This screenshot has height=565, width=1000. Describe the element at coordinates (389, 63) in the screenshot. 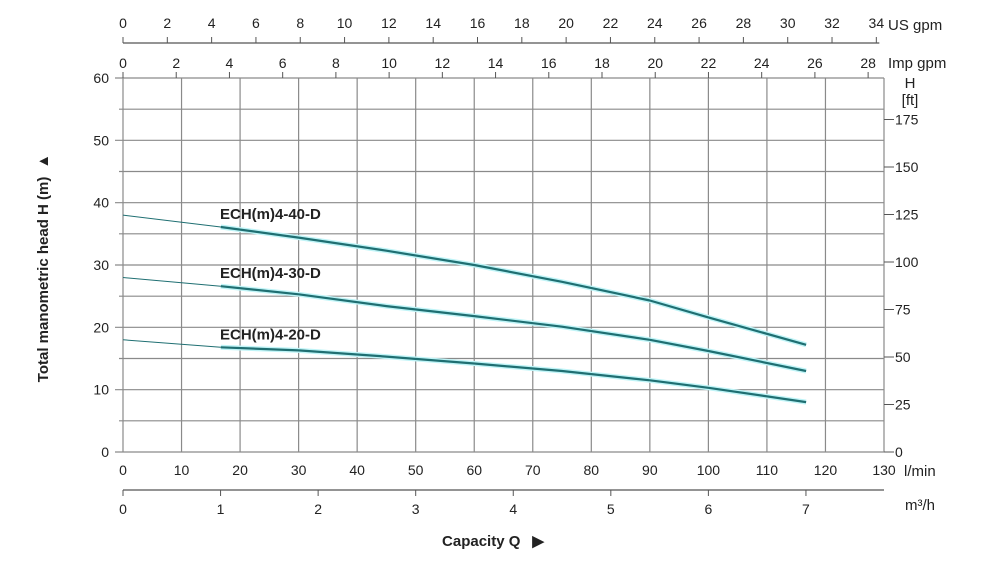

I see `imp-gpm-tick-label: 10` at that location.